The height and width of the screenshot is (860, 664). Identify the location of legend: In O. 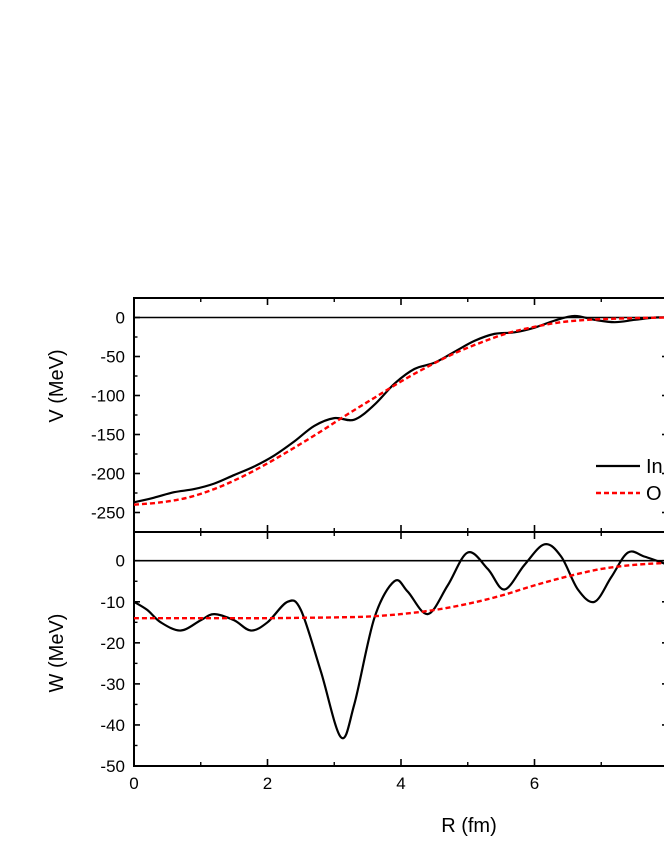
(629, 480).